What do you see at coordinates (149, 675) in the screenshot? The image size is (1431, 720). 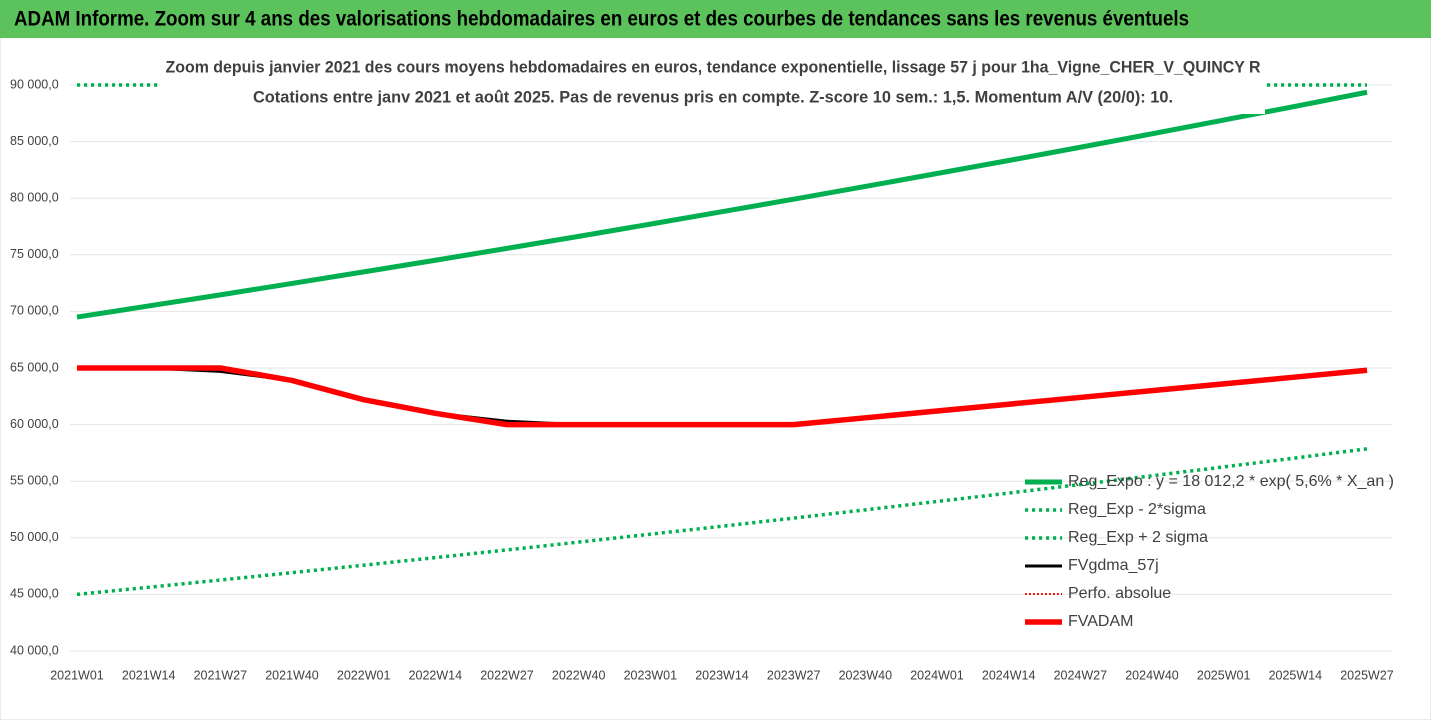 I see `x-tick-label: 2021W14` at bounding box center [149, 675].